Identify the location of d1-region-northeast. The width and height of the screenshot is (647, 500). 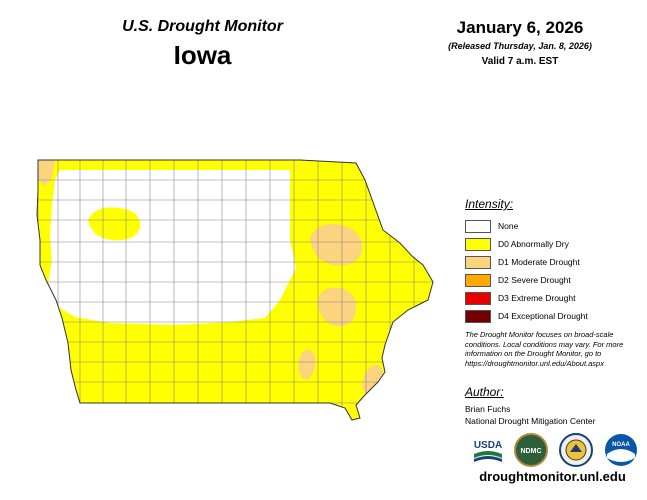
(336, 244).